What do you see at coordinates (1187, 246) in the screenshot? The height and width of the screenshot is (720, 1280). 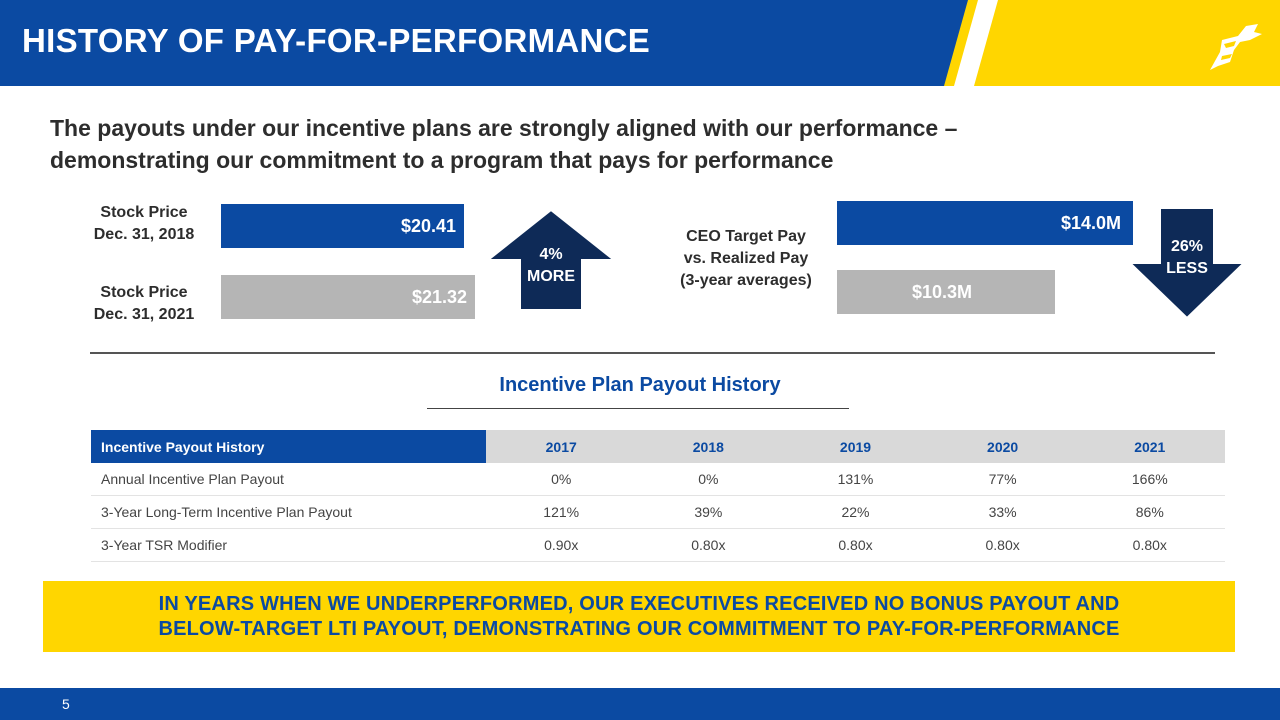 I see `ceo-pay-change-pct: 26%` at bounding box center [1187, 246].